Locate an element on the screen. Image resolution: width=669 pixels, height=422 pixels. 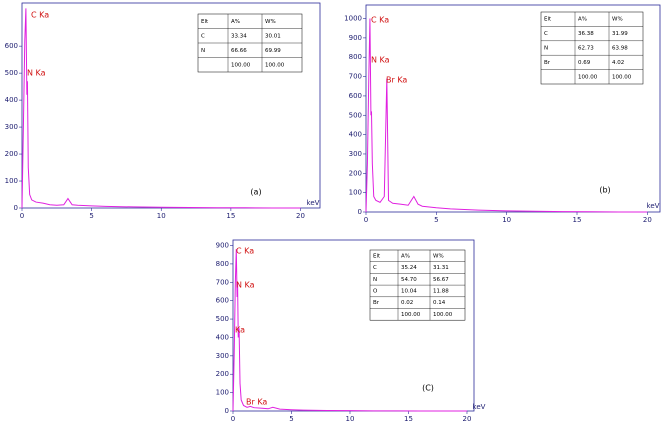
spectrum-line is located at coordinates (349, 330).